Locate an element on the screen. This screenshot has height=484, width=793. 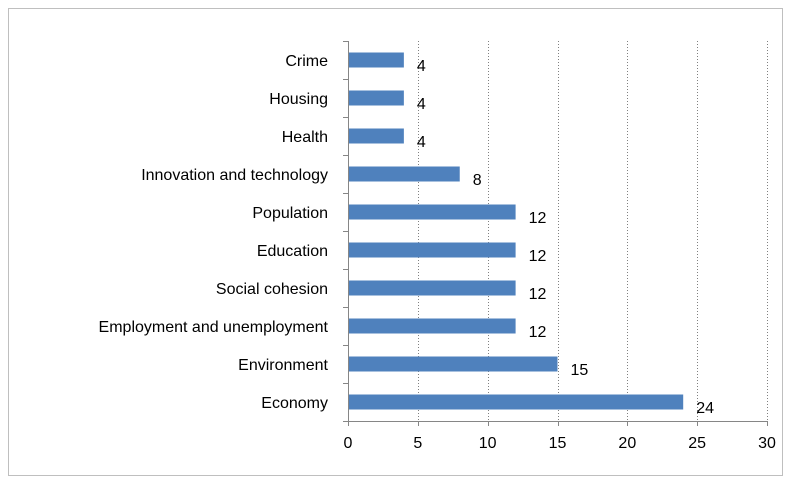
category-label: Employment and unemployment is located at coordinates (214, 327).